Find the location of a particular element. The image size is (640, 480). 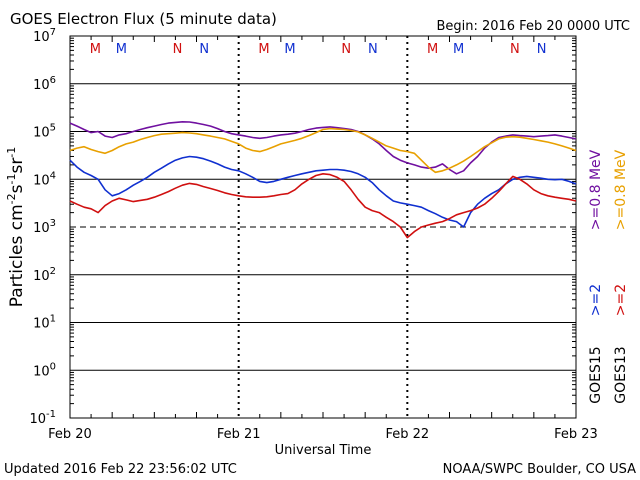

legend-orange: >=0.8 MeV is located at coordinates (621, 189).